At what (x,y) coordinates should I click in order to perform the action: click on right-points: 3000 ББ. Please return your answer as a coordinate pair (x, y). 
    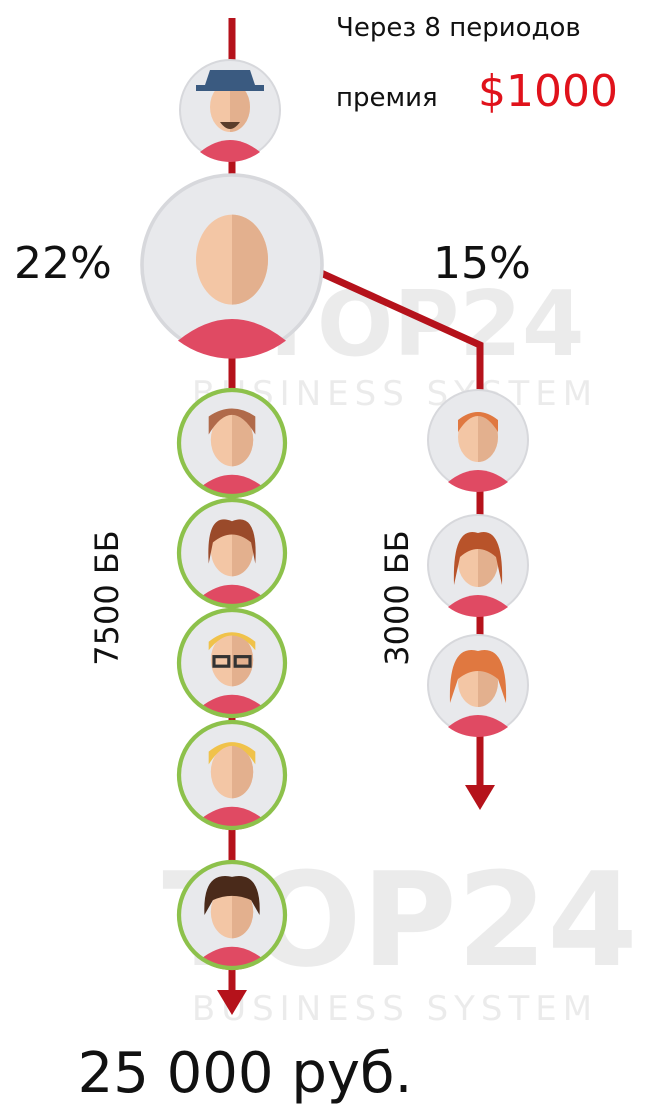
    Looking at the image, I should click on (397, 598).